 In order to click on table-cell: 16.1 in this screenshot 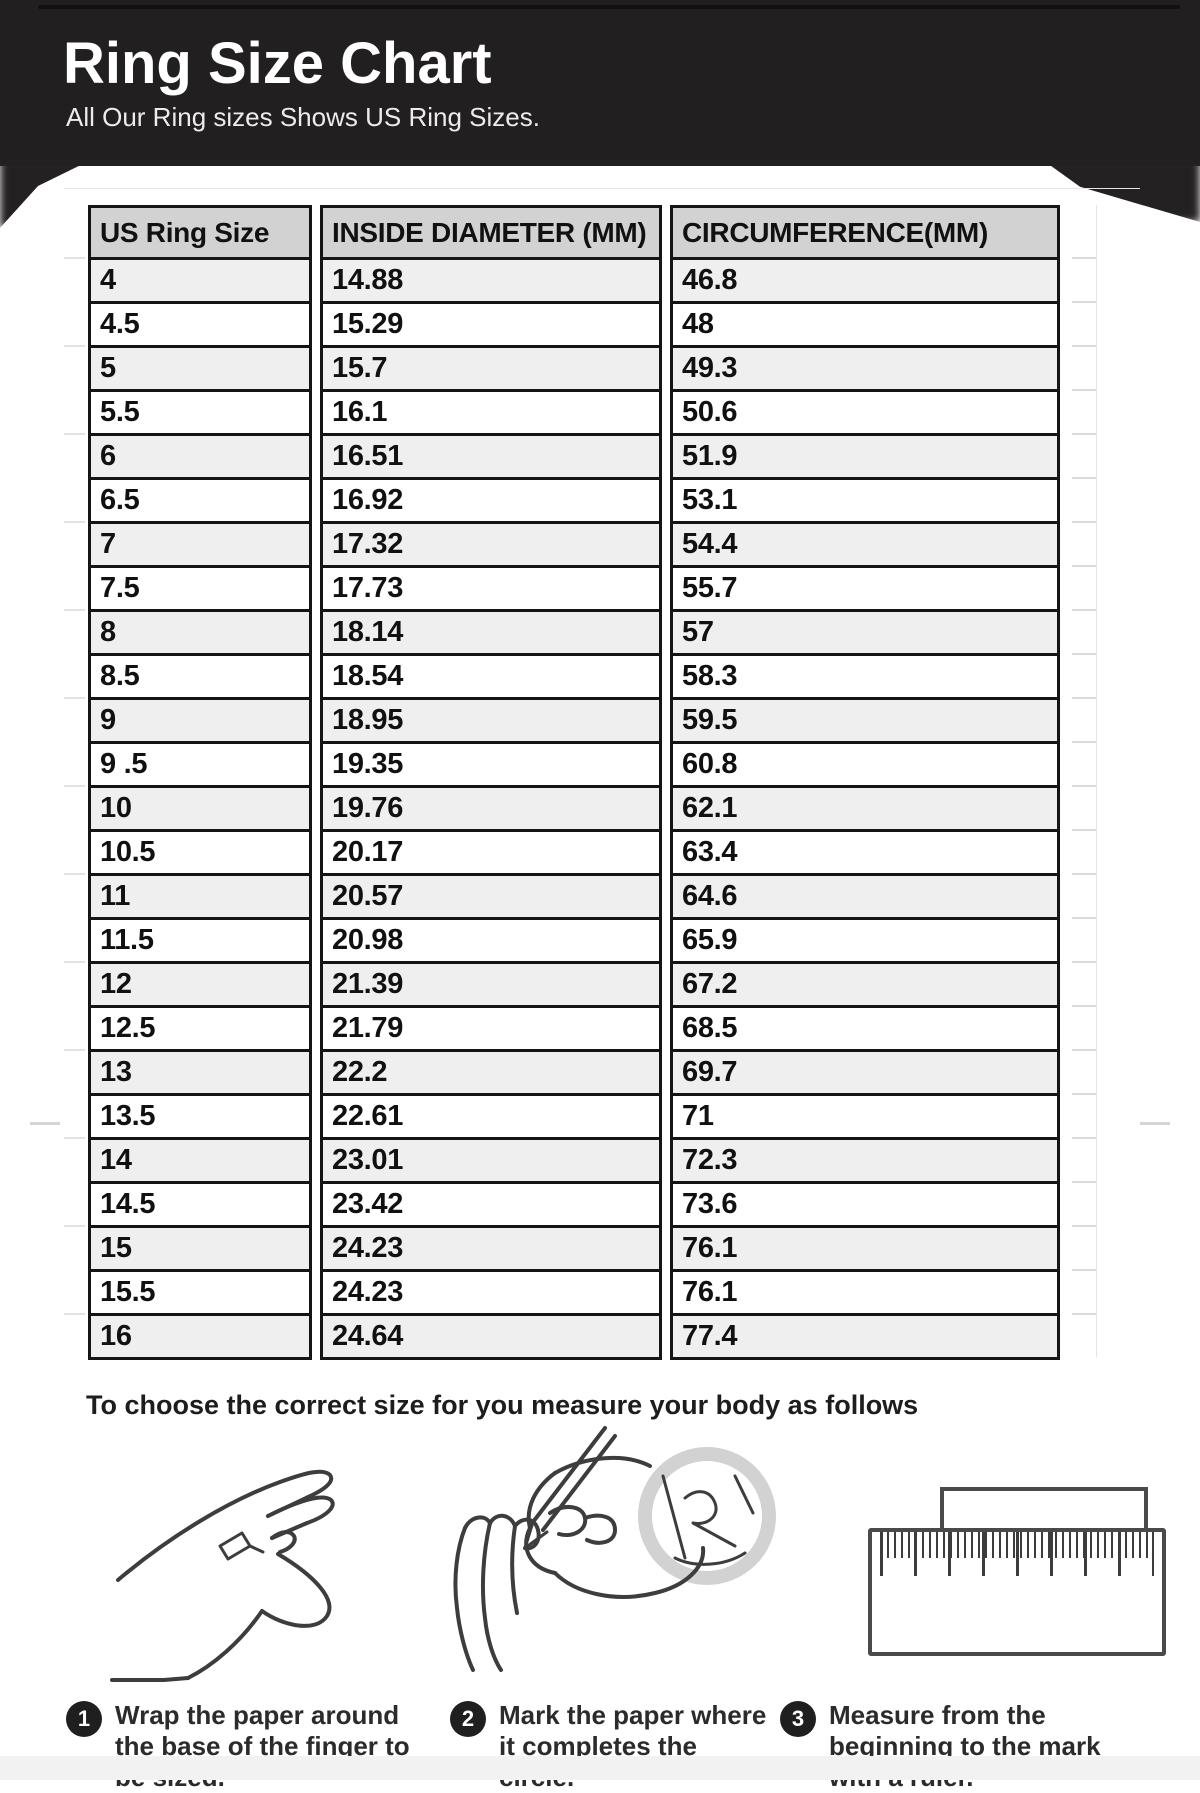, I will do `click(491, 414)`.